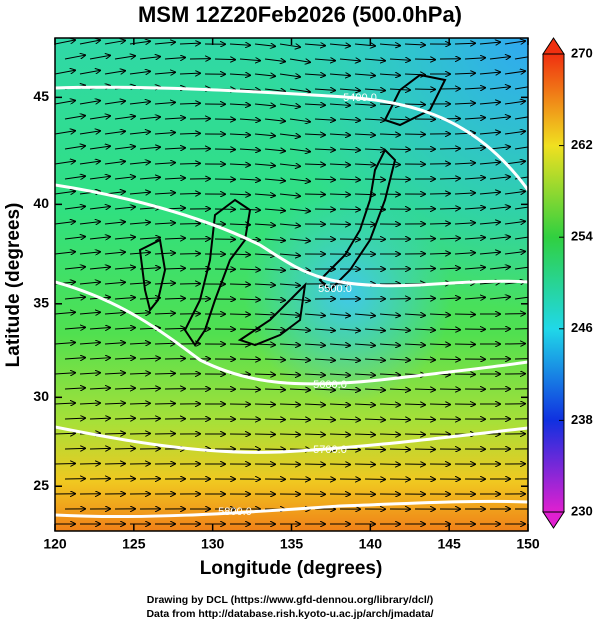 This screenshot has height=630, width=599. I want to click on y-axis-label: Latitude (degrees), so click(13, 285).